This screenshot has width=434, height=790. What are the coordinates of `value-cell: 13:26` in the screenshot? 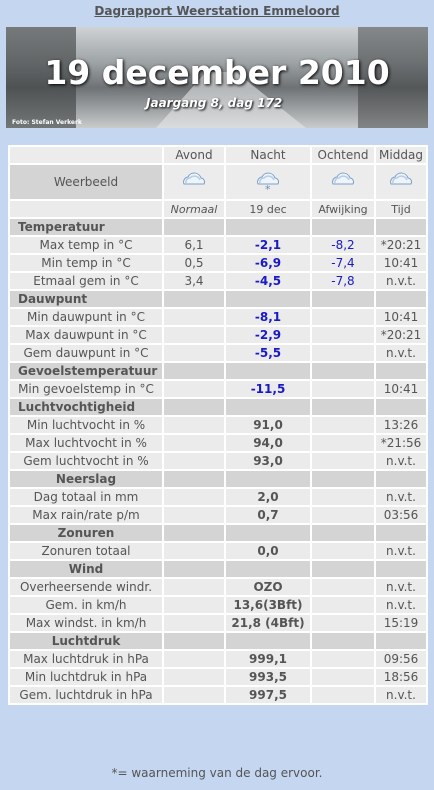 It's located at (401, 425).